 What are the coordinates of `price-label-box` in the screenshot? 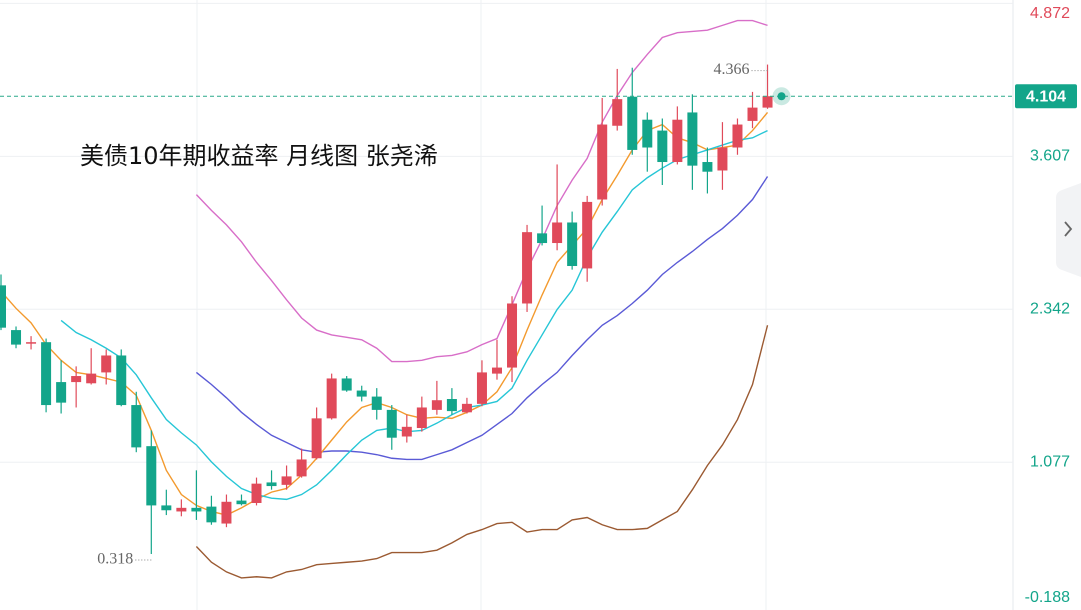 It's located at (1046, 96).